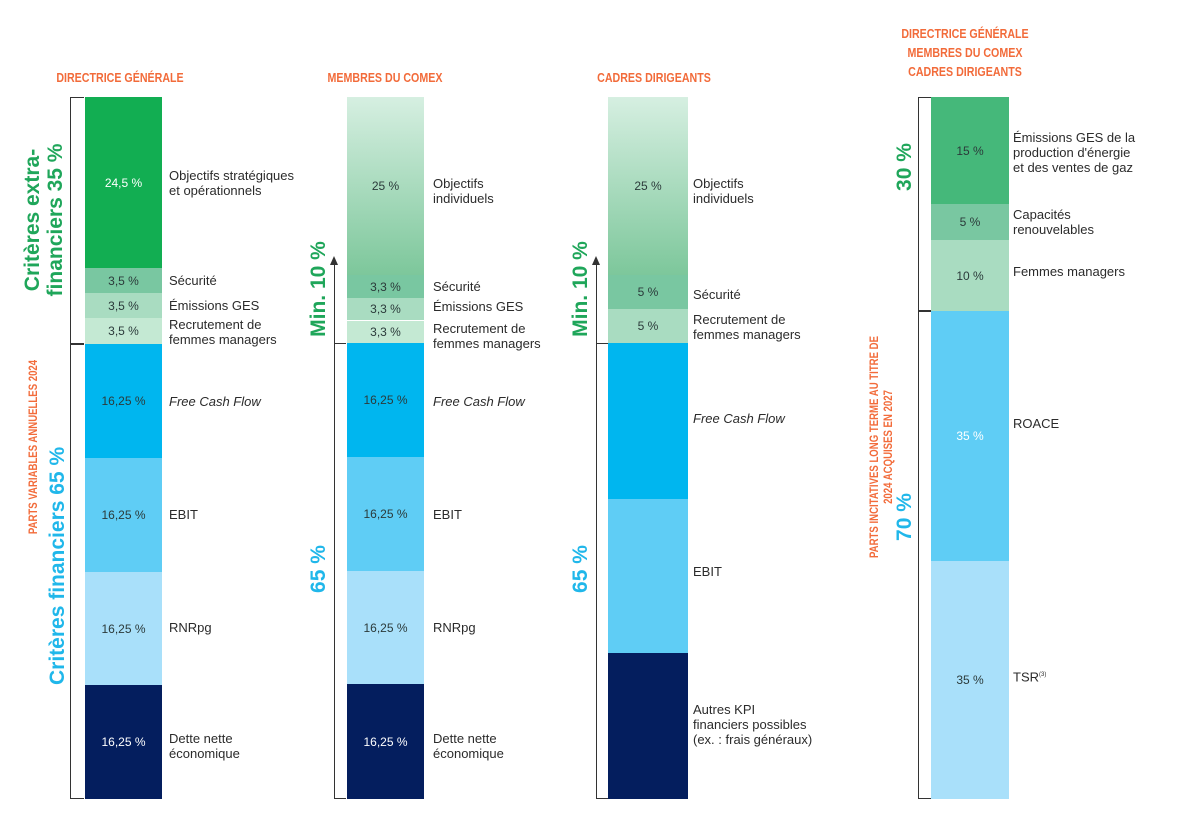 The height and width of the screenshot is (822, 1200). What do you see at coordinates (123, 305) in the screenshot?
I see `bar-c1-segment-ges: 3,5 %` at bounding box center [123, 305].